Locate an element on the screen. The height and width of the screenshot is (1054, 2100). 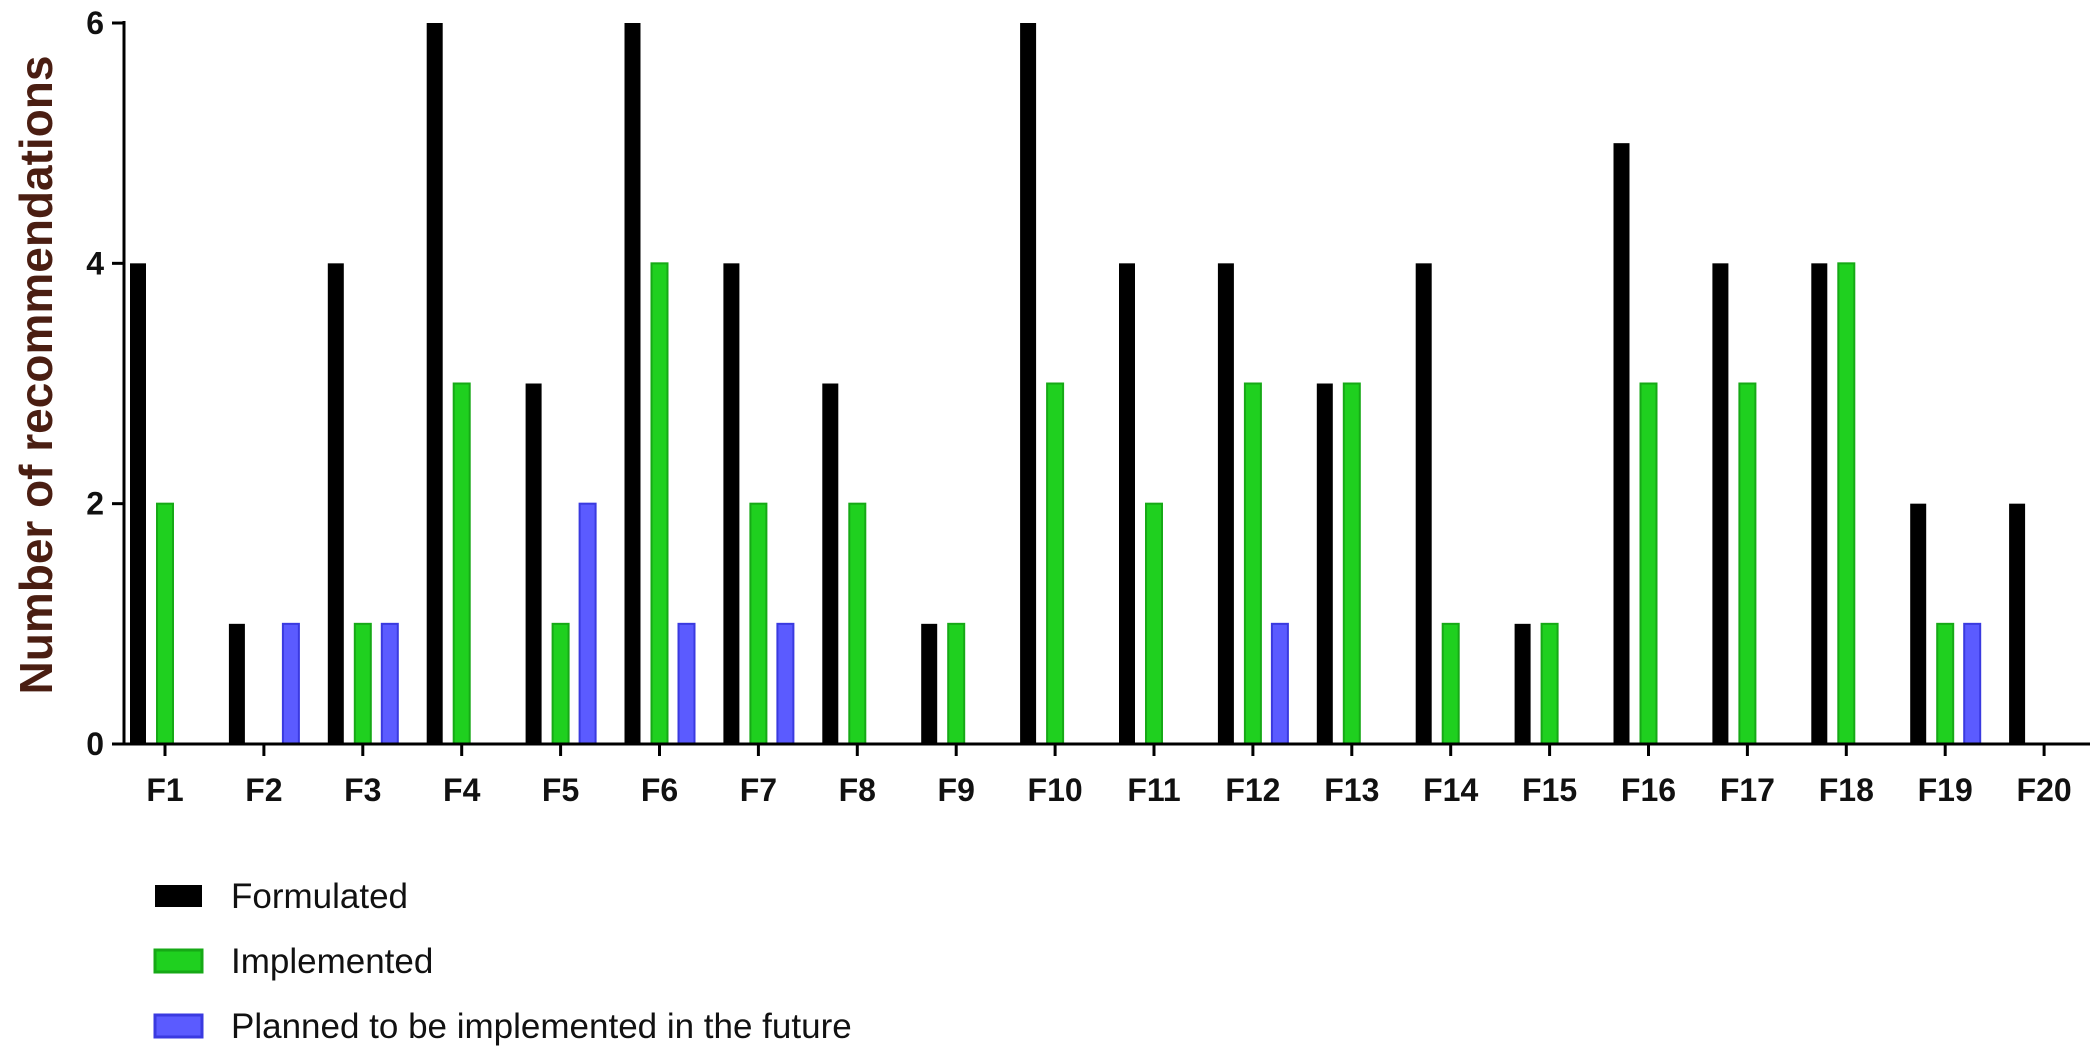
bar-implemented-f17 is located at coordinates (1747, 563).